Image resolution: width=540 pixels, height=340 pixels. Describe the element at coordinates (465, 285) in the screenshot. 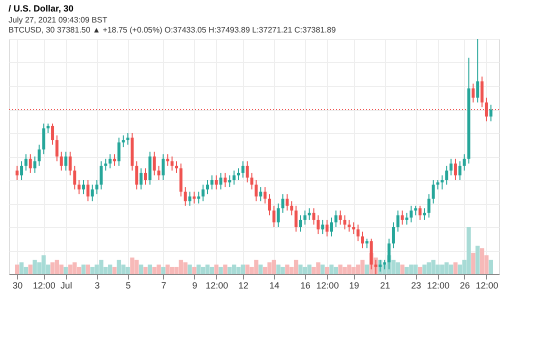

I see `x-tick-label: 26` at that location.